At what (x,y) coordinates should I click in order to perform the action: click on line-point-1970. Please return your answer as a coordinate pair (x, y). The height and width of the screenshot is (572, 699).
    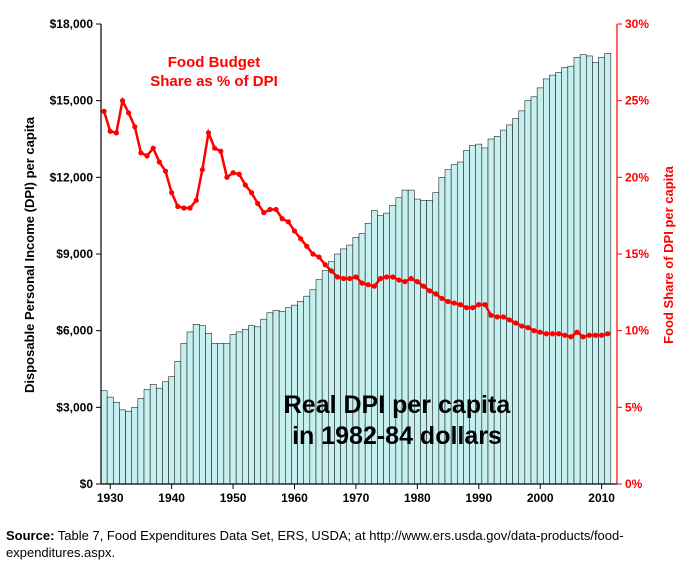
    Looking at the image, I should click on (356, 277).